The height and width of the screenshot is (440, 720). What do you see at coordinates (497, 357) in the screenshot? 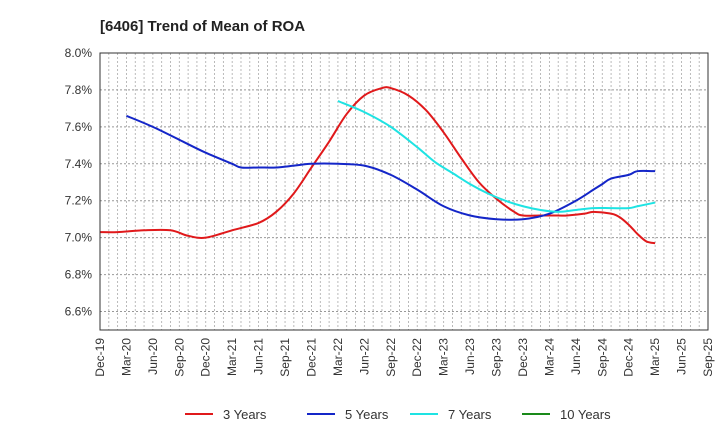
I see `x-tick-label: Sep-23` at bounding box center [497, 357].